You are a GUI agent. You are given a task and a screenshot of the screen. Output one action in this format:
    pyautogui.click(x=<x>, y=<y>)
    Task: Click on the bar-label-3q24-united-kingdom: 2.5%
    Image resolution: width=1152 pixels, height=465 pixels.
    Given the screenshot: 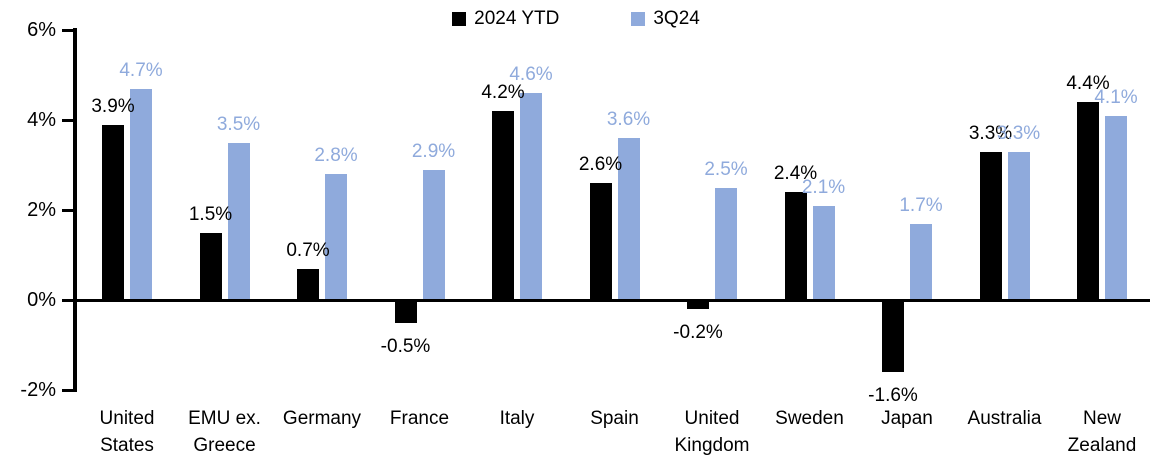 What is the action you would take?
    pyautogui.click(x=726, y=169)
    